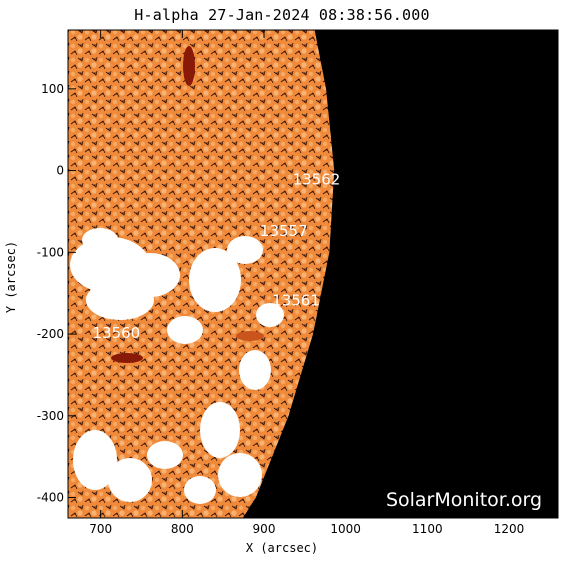 This screenshot has width=564, height=564. Describe the element at coordinates (509, 529) in the screenshot. I see `x-tick-label: 1200` at that location.